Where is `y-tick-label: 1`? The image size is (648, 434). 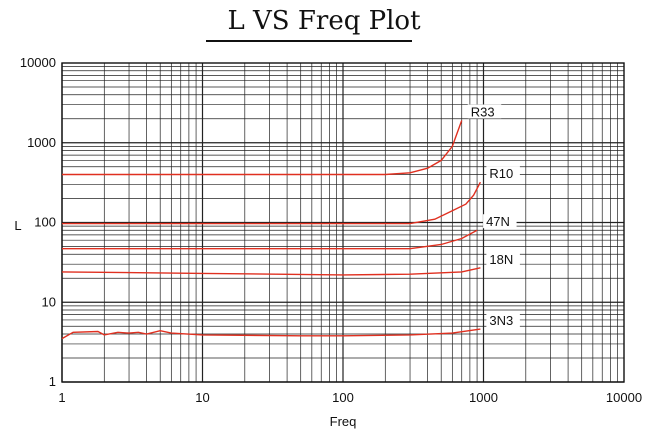
y-tick-label: 1 is located at coordinates (52, 381).